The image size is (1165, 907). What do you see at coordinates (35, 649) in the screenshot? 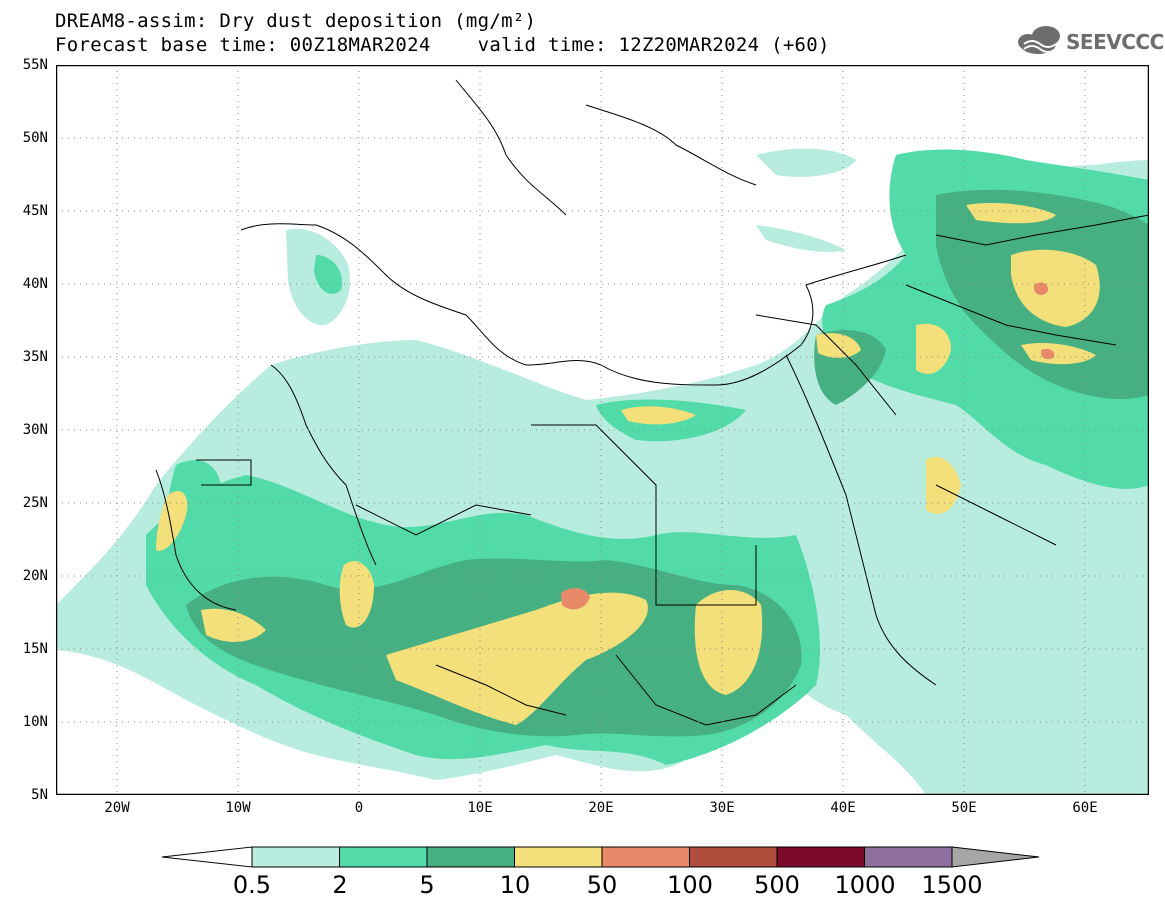
I see `lat-label: 15N` at bounding box center [35, 649].